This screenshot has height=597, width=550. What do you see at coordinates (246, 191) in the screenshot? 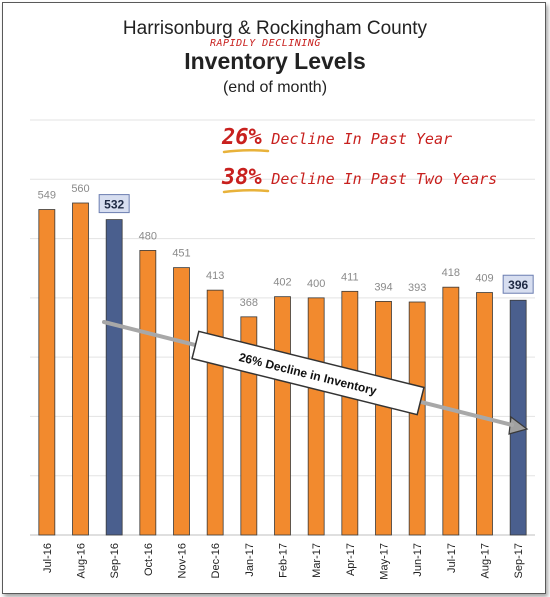
I see `underline-two-year` at bounding box center [246, 191].